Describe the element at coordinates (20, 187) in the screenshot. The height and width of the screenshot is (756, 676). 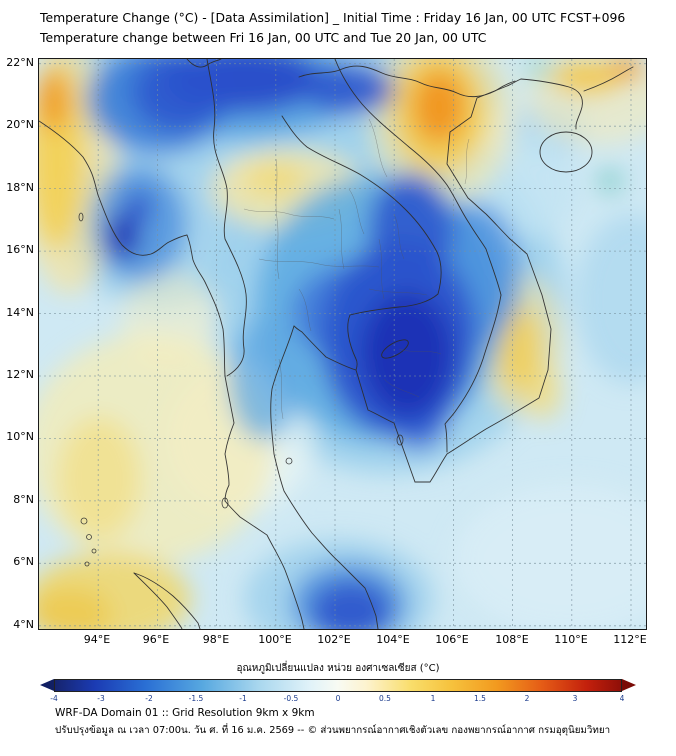
I see `lat-tick-label: 18°N` at that location.